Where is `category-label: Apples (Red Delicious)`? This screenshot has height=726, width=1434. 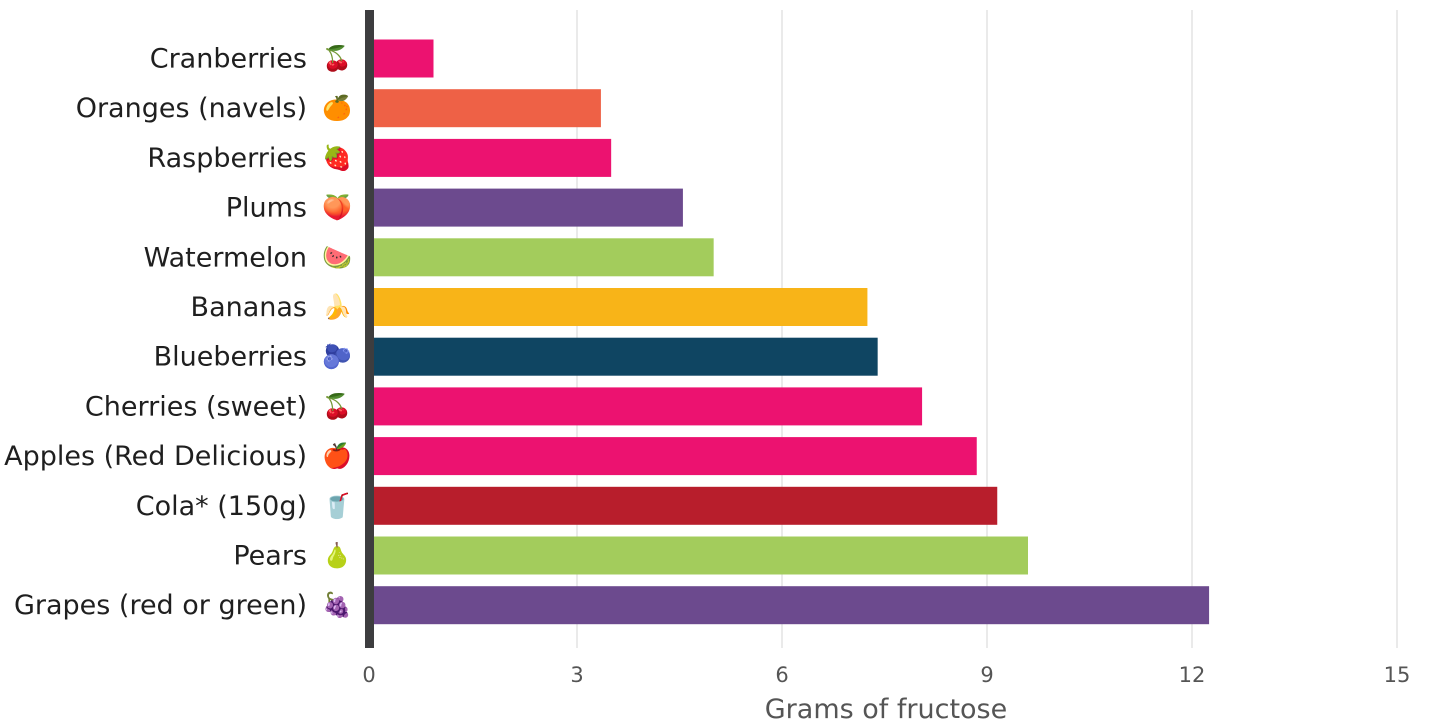 category-label: Apples (Red Delicious) is located at coordinates (155, 456).